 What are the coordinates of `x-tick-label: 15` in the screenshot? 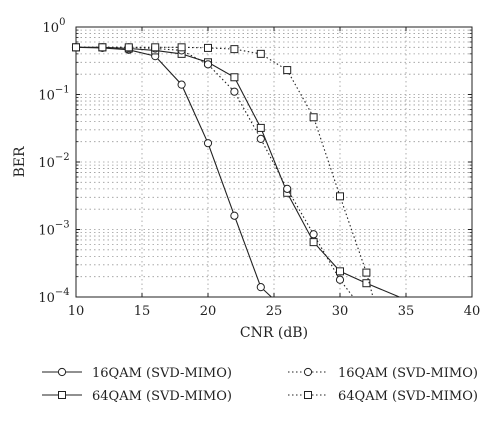 It's located at (142, 311).